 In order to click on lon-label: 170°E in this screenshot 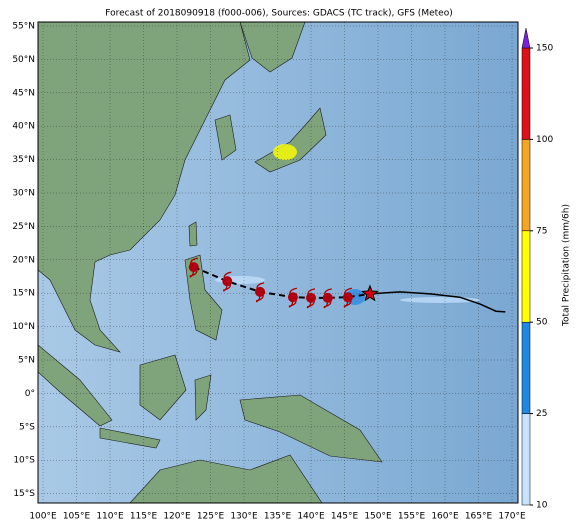, I will do `click(512, 517)`.